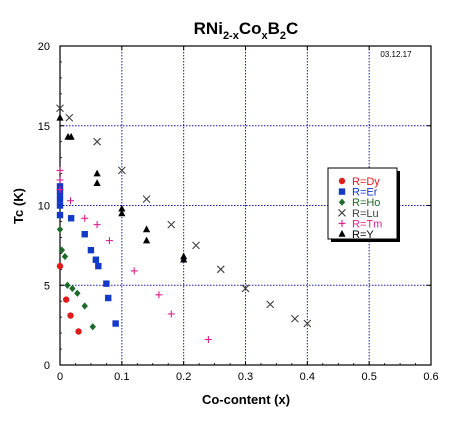 The height and width of the screenshot is (425, 454). What do you see at coordinates (307, 377) in the screenshot?
I see `x-tick-label: 0.4` at bounding box center [307, 377].